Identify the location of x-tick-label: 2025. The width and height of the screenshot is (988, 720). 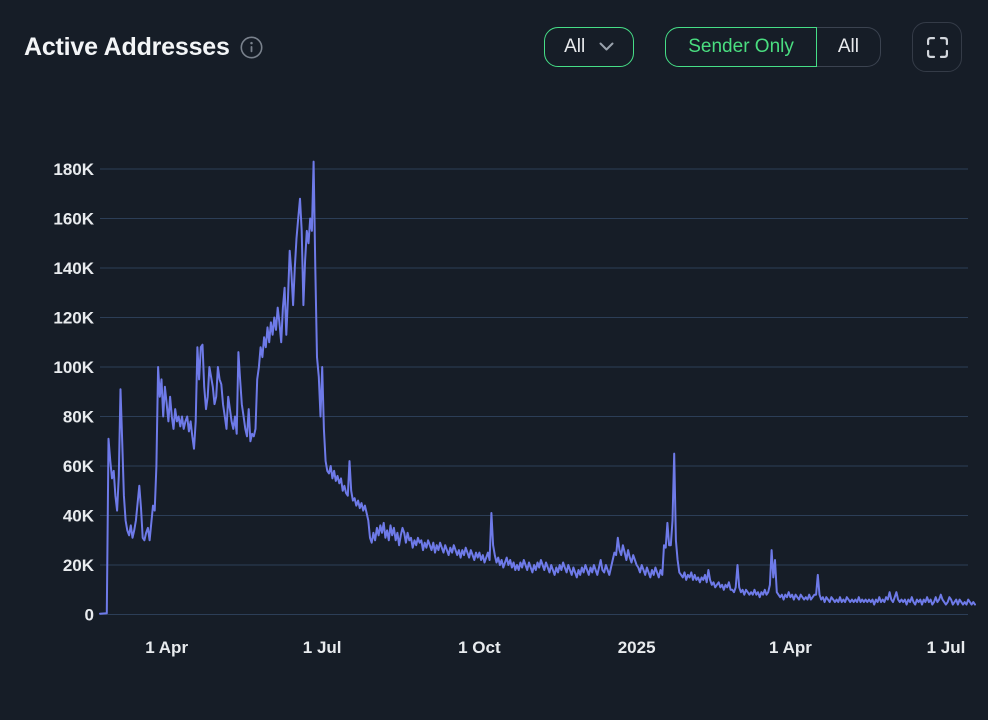
(637, 647).